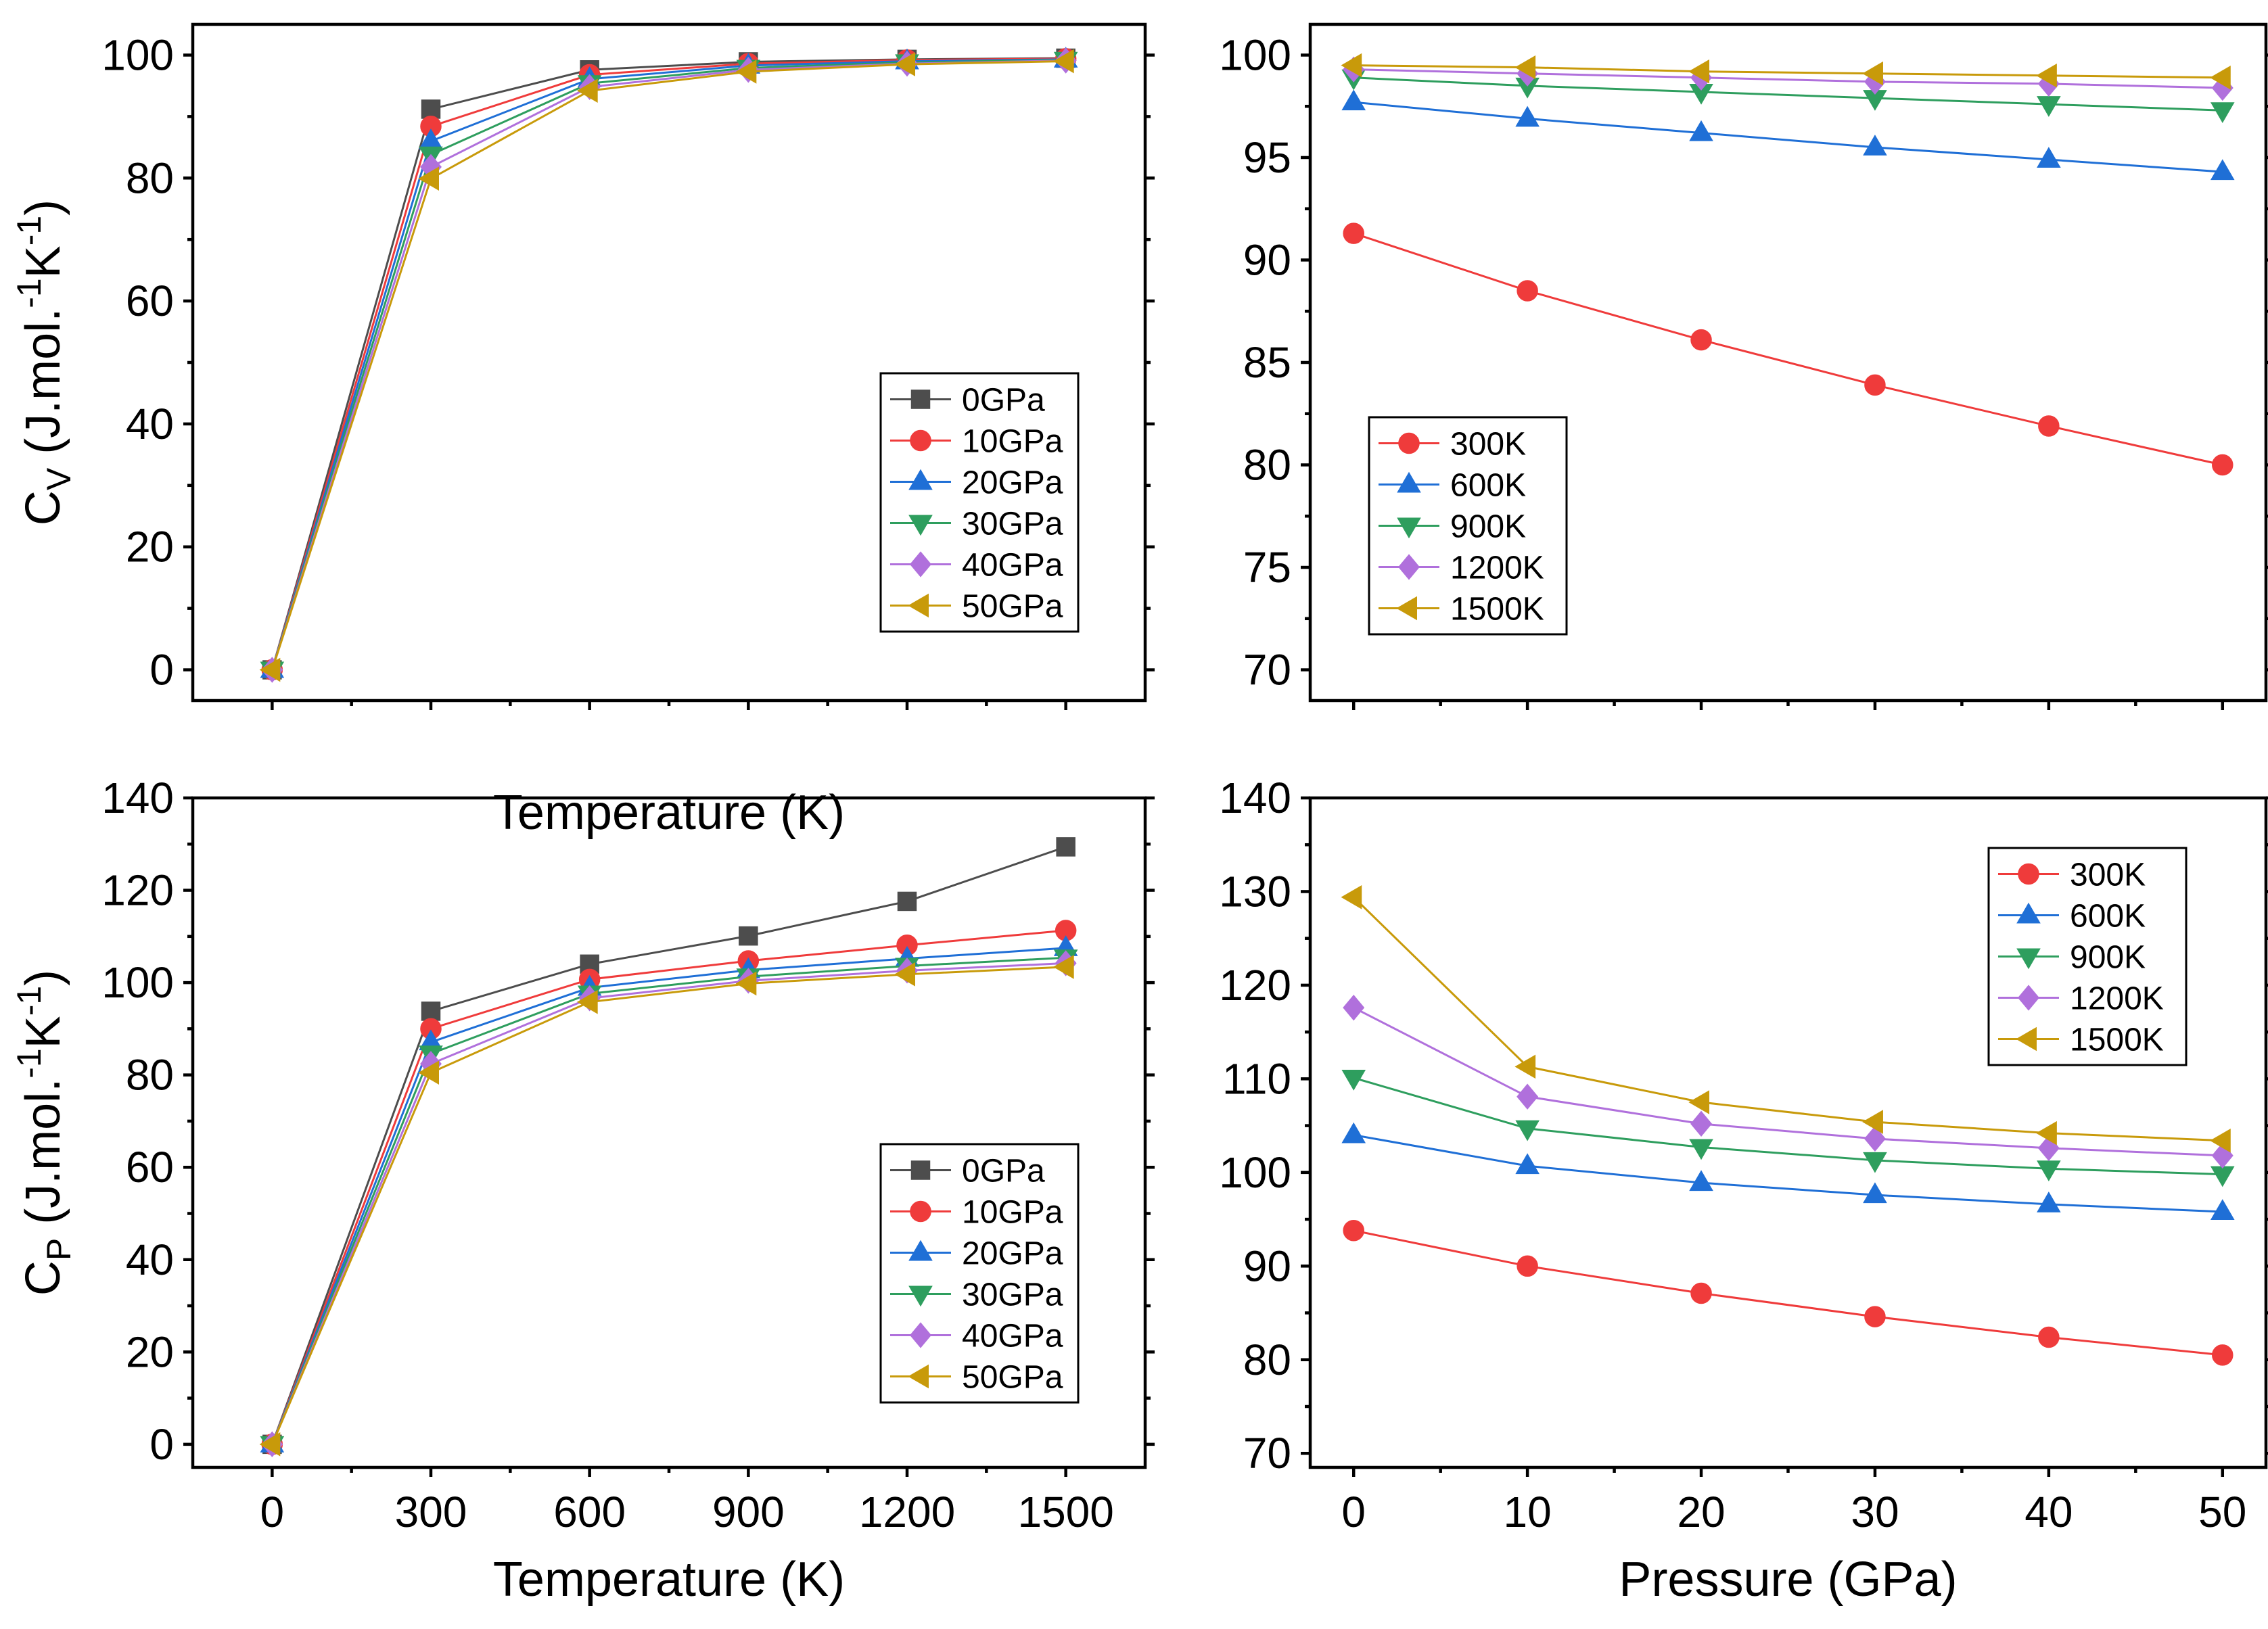 This screenshot has width=2268, height=1629. I want to click on y-tick-label: 70, so click(1267, 1454).